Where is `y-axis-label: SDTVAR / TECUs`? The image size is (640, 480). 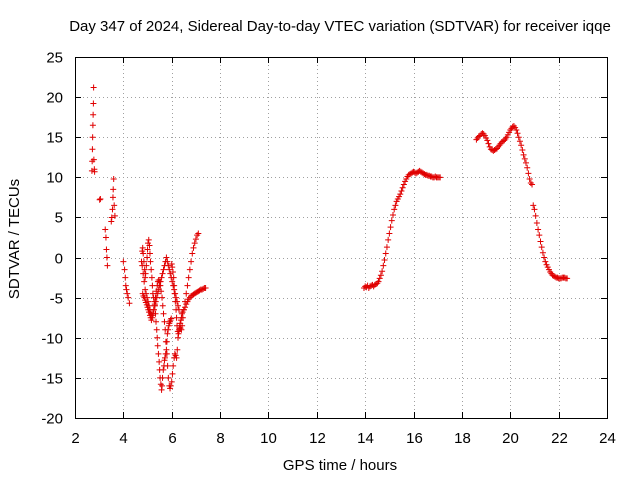
y-axis-label: SDTVAR / TECUs is located at coordinates (14, 239).